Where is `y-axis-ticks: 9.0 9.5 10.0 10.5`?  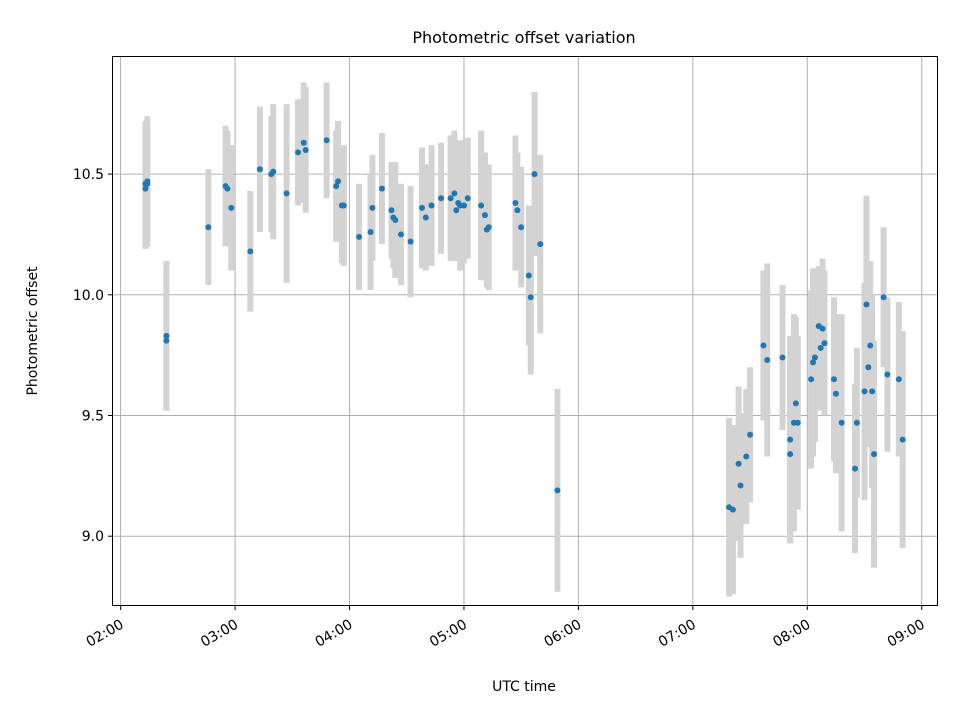 y-axis-ticks: 9.0 9.5 10.0 10.5 is located at coordinates (93, 356).